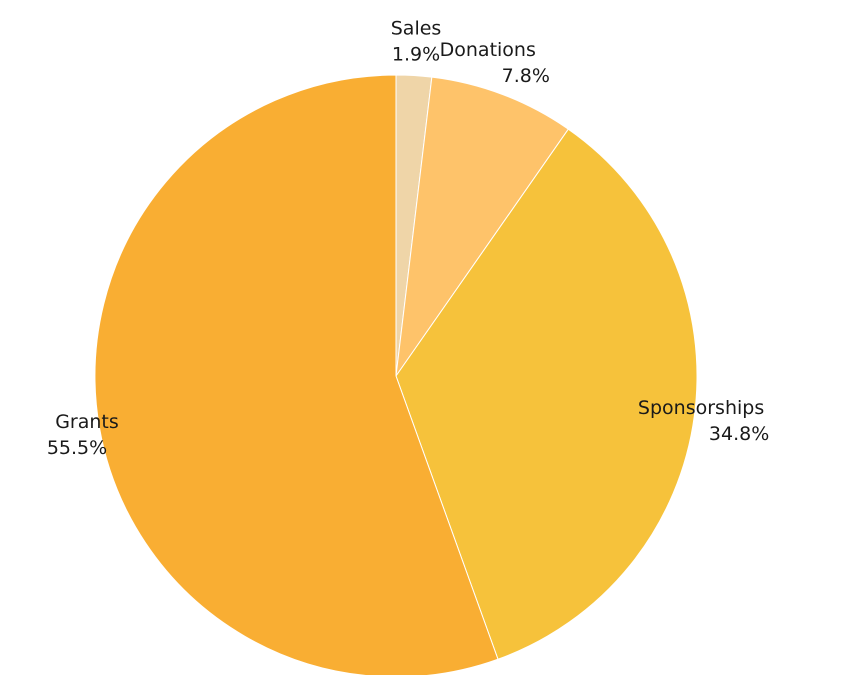  Describe the element at coordinates (416, 55) in the screenshot. I see `value-label: 1.9%` at that location.